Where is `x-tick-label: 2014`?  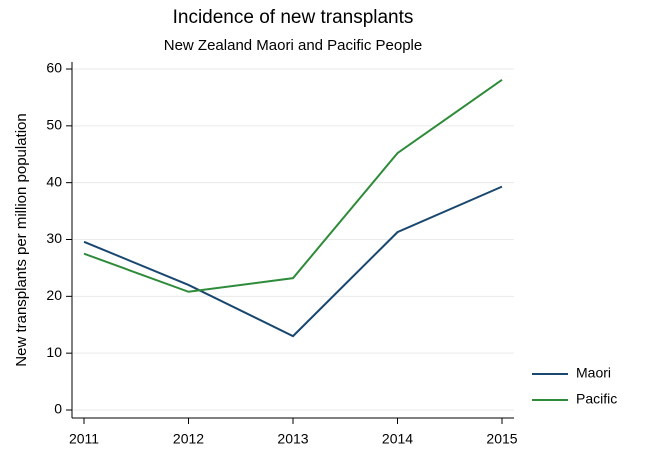 x-tick-label: 2014 is located at coordinates (397, 439).